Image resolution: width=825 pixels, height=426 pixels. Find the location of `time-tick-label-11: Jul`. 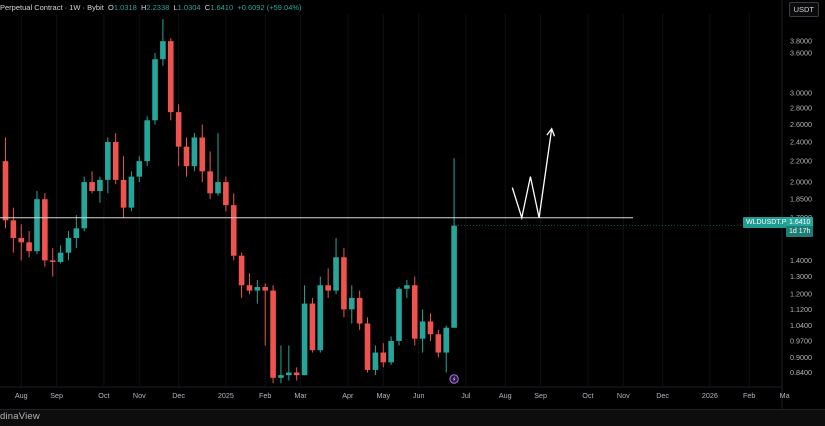

time-tick-label-11: Jul is located at coordinates (466, 395).